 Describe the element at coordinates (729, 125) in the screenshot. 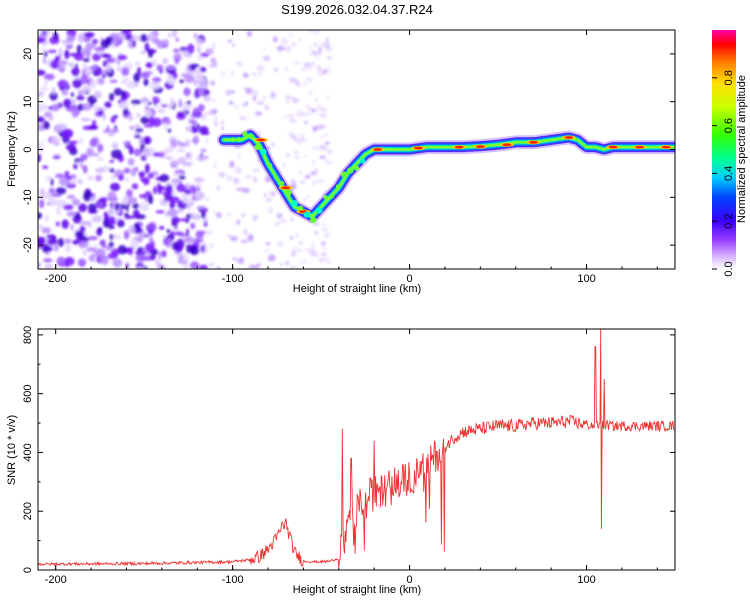

I see `colorbar-tick-label: 0.6` at that location.